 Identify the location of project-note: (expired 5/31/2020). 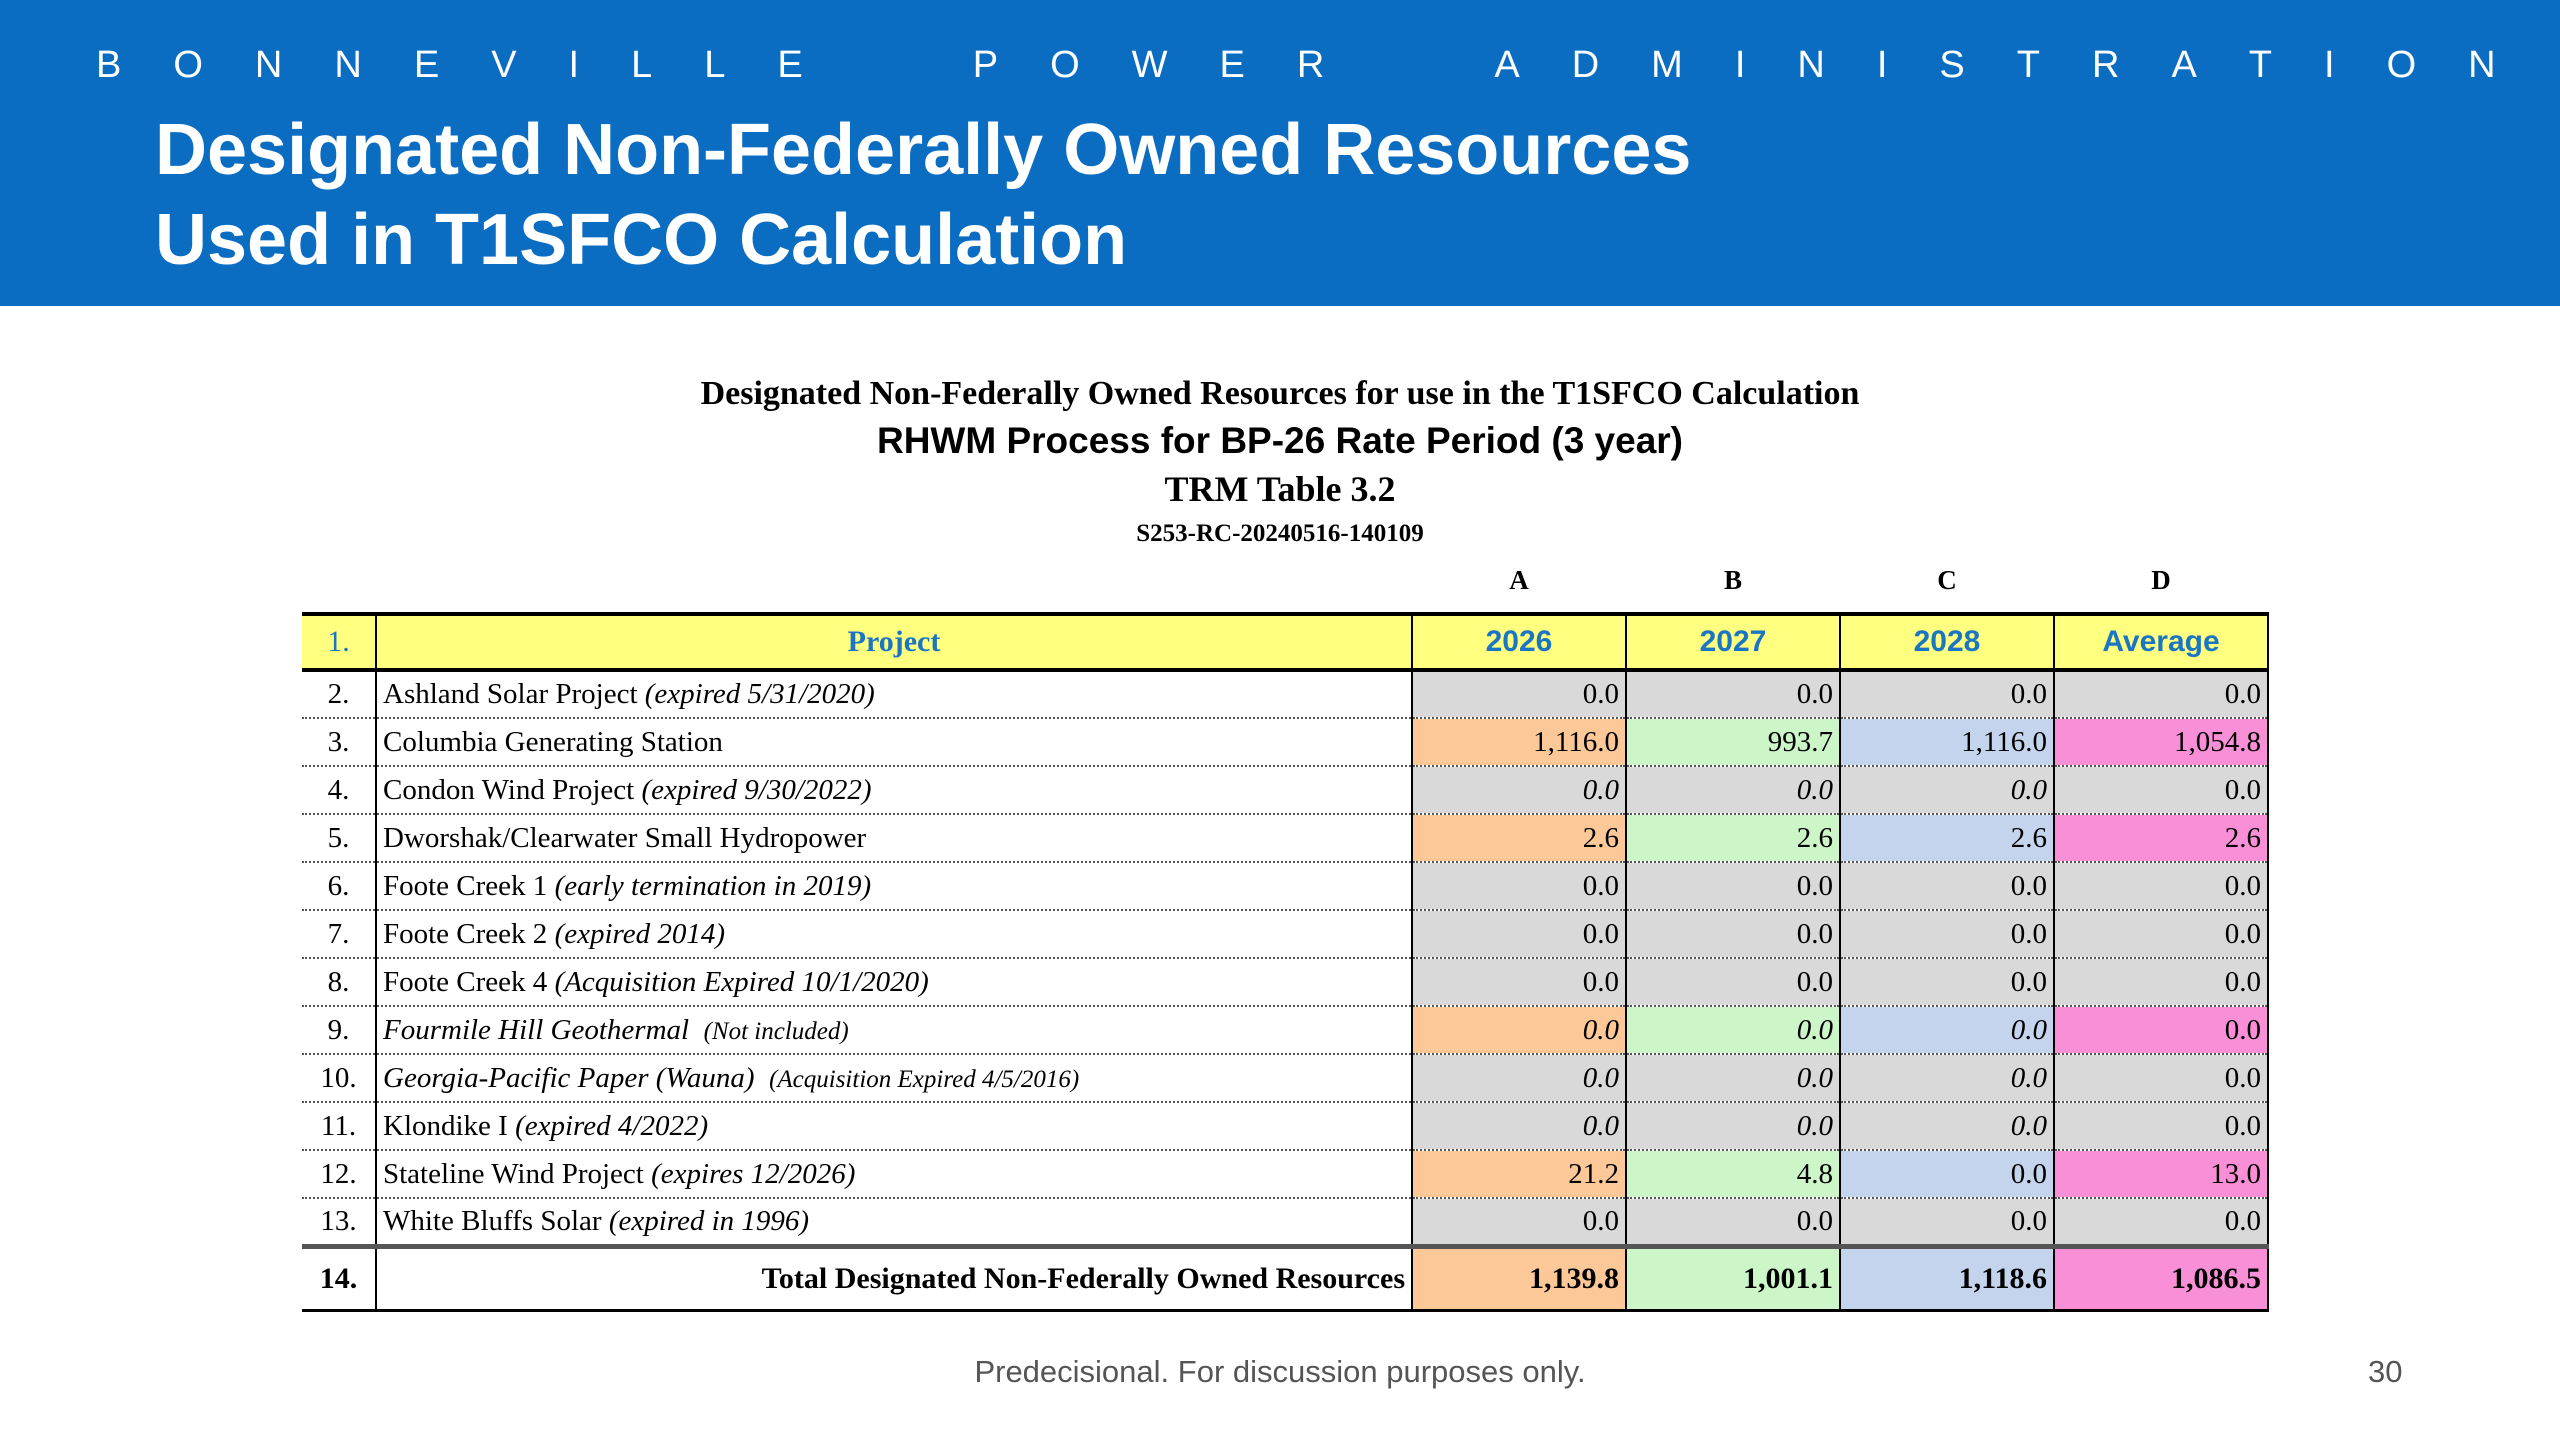
(759, 694).